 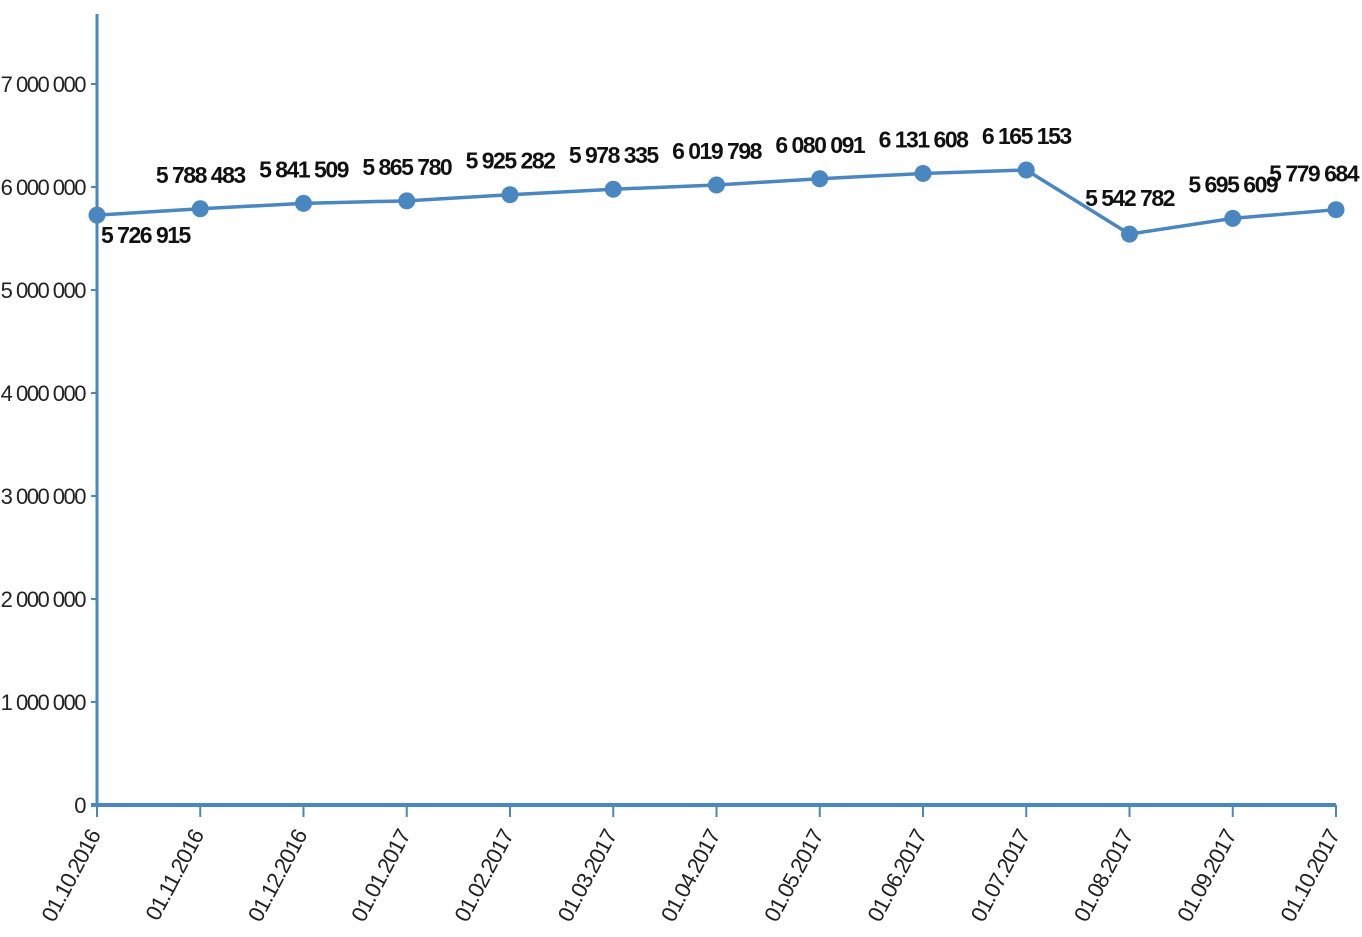 What do you see at coordinates (277, 875) in the screenshot?
I see `x-tick-label: 01.12.2016` at bounding box center [277, 875].